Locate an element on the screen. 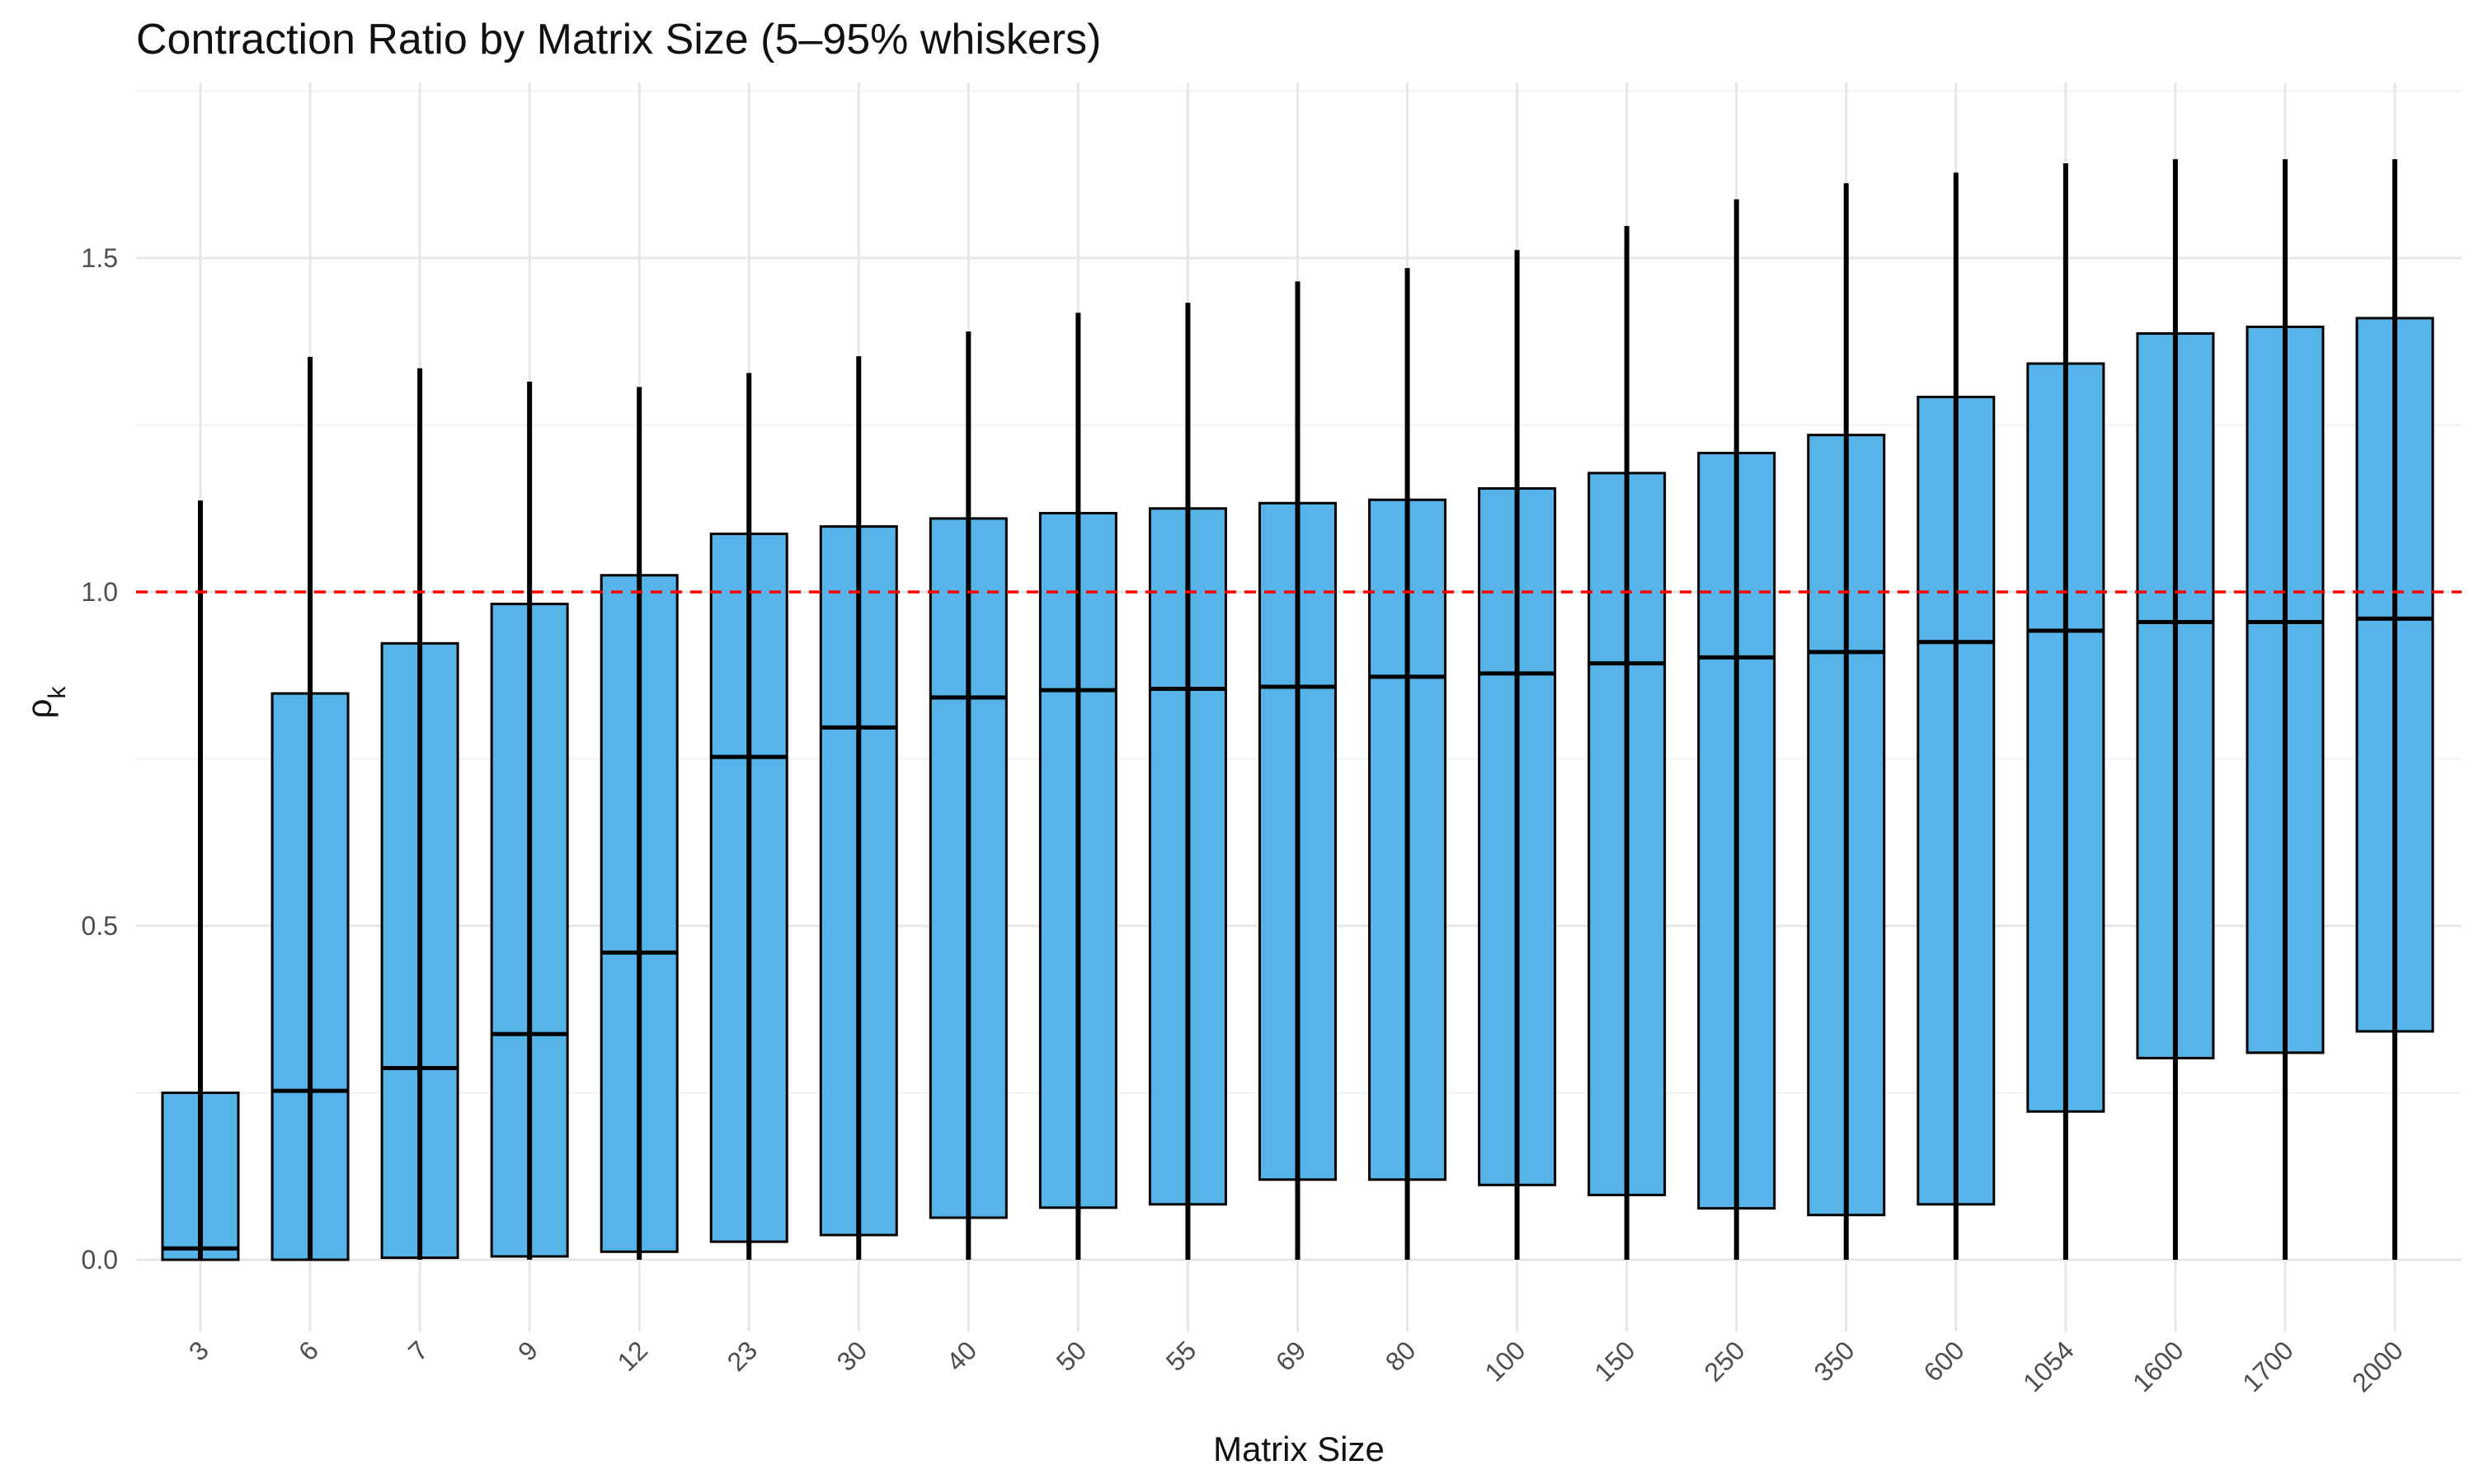 Image resolution: width=2474 pixels, height=1484 pixels. y-axis-title: ρk is located at coordinates (45, 702).